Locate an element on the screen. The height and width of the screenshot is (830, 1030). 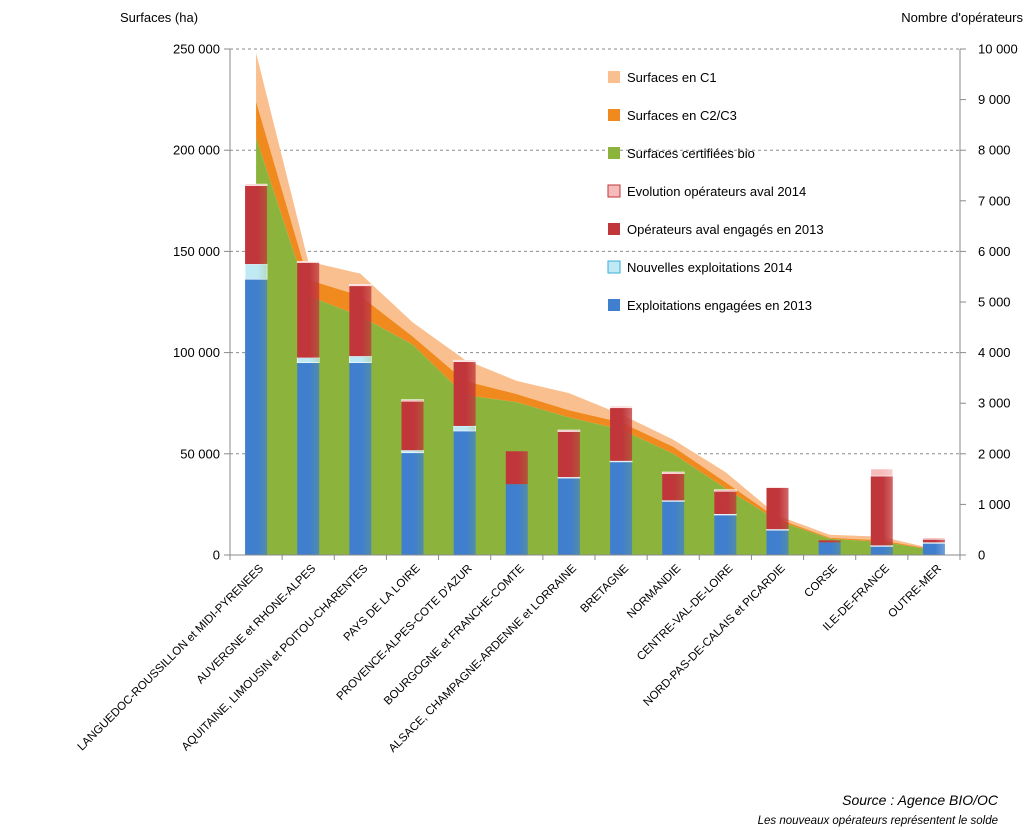
y-left-tick-label: 50 000 is located at coordinates (200, 453).